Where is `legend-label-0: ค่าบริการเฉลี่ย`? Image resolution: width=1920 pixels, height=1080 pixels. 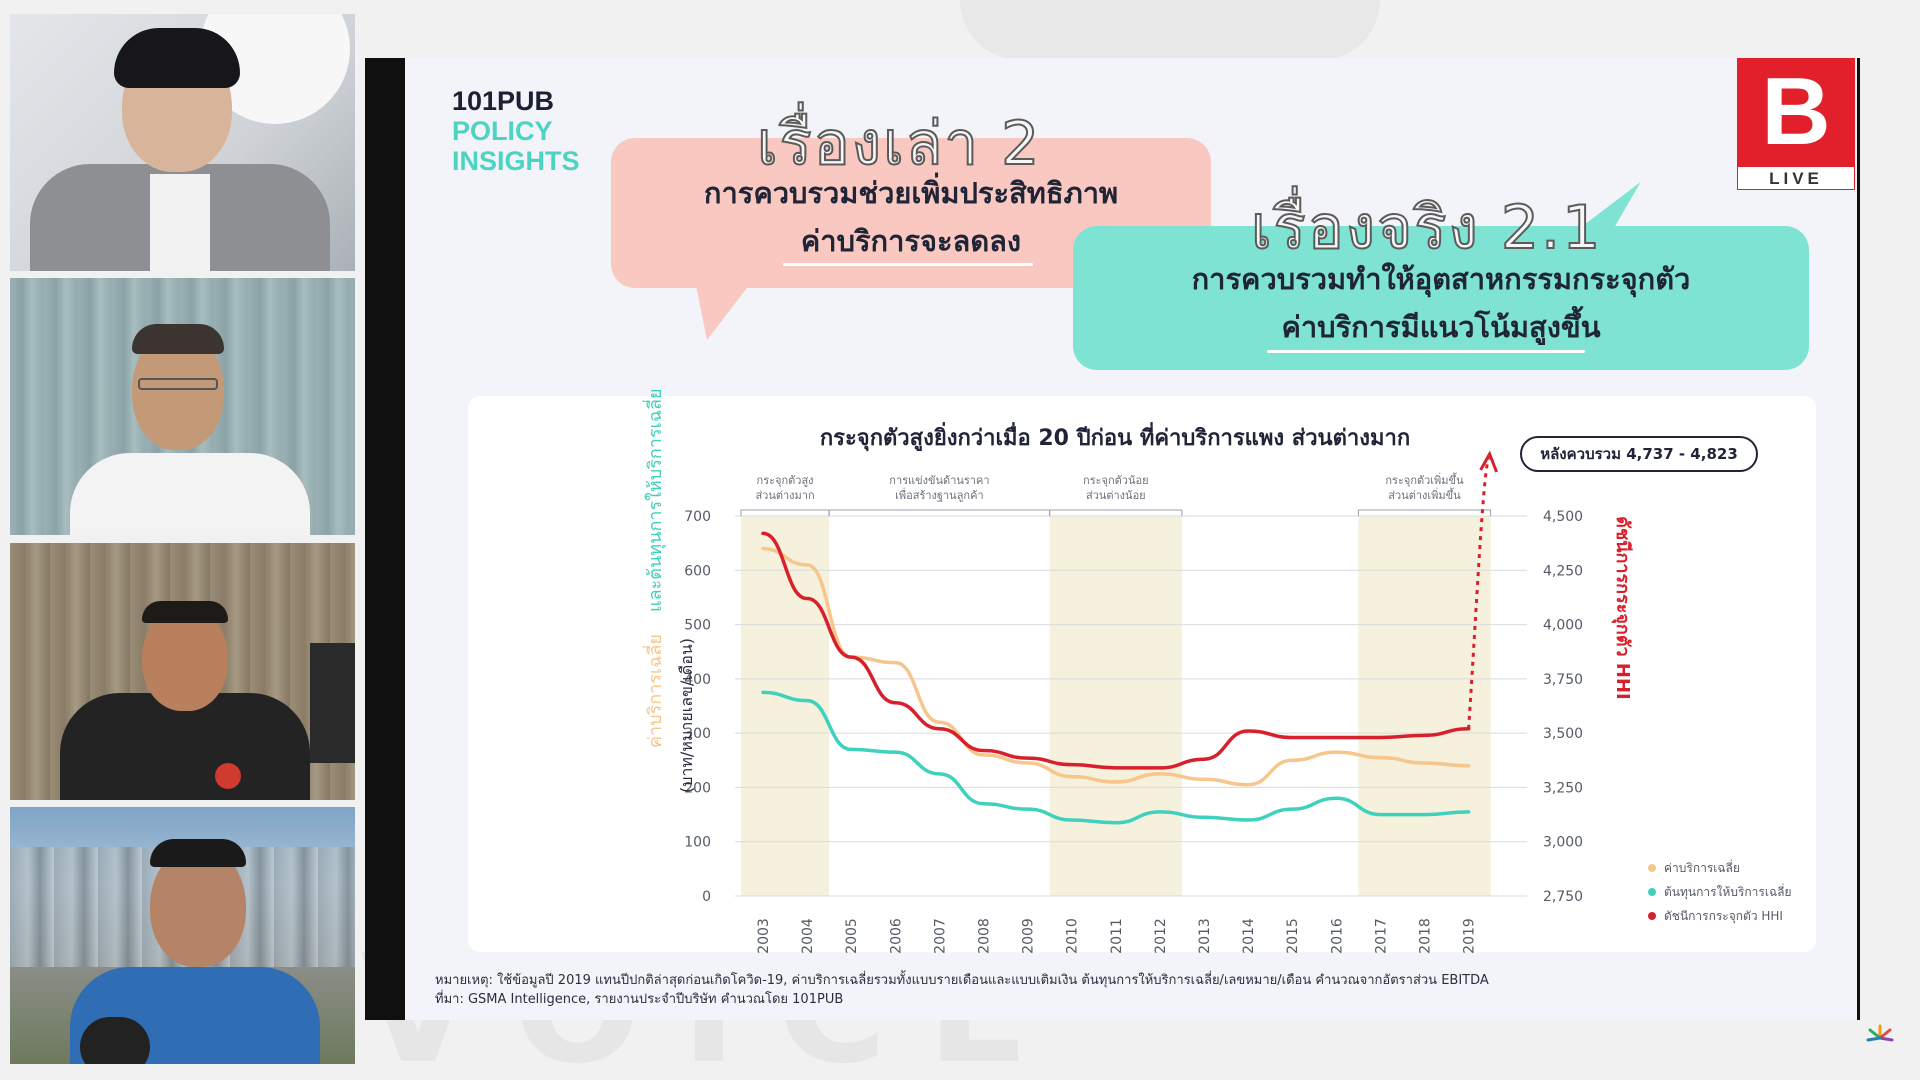 legend-label-0: ค่าบริการเฉลี่ย is located at coordinates (1702, 867).